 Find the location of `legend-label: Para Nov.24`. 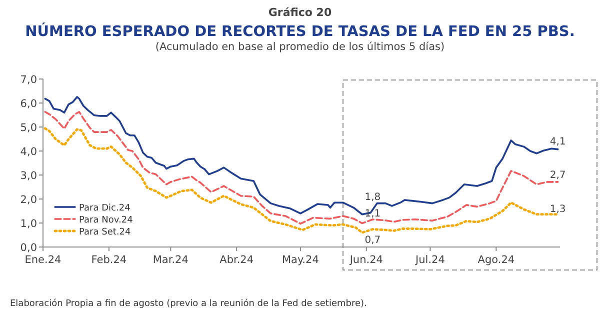

legend-label: Para Nov.24 is located at coordinates (106, 221).